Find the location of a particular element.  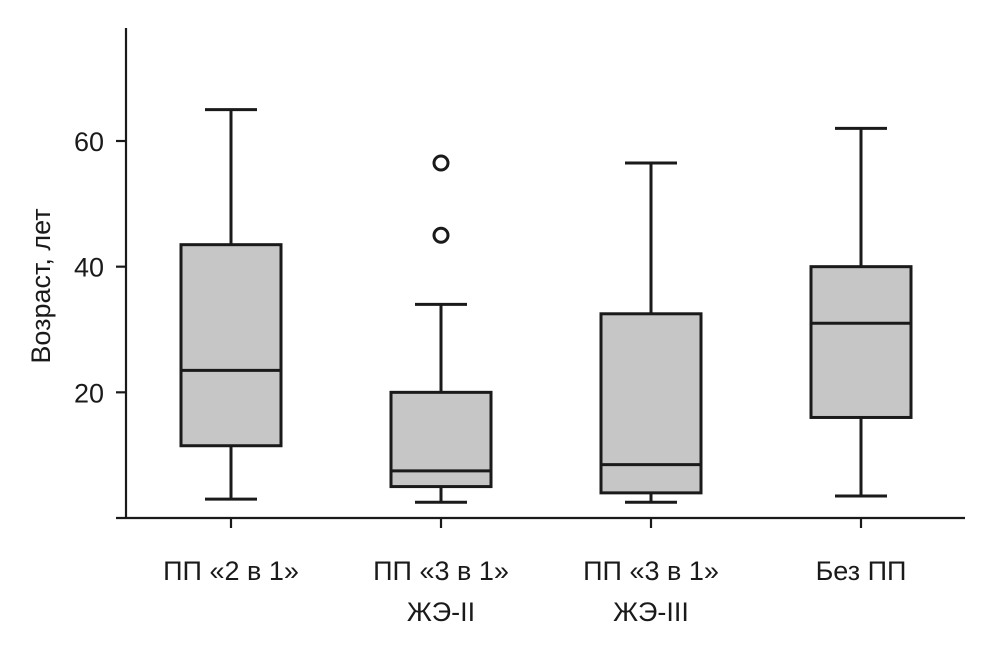

x-category-label: Без ПП is located at coordinates (861, 571).